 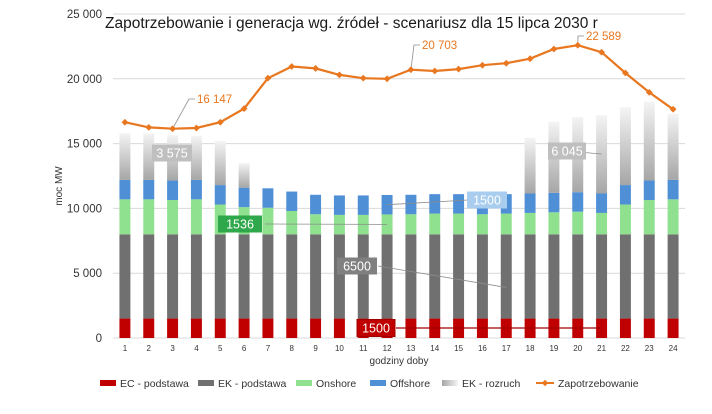 I want to click on legend-item: Zapotrzebowanie, so click(x=587, y=384).